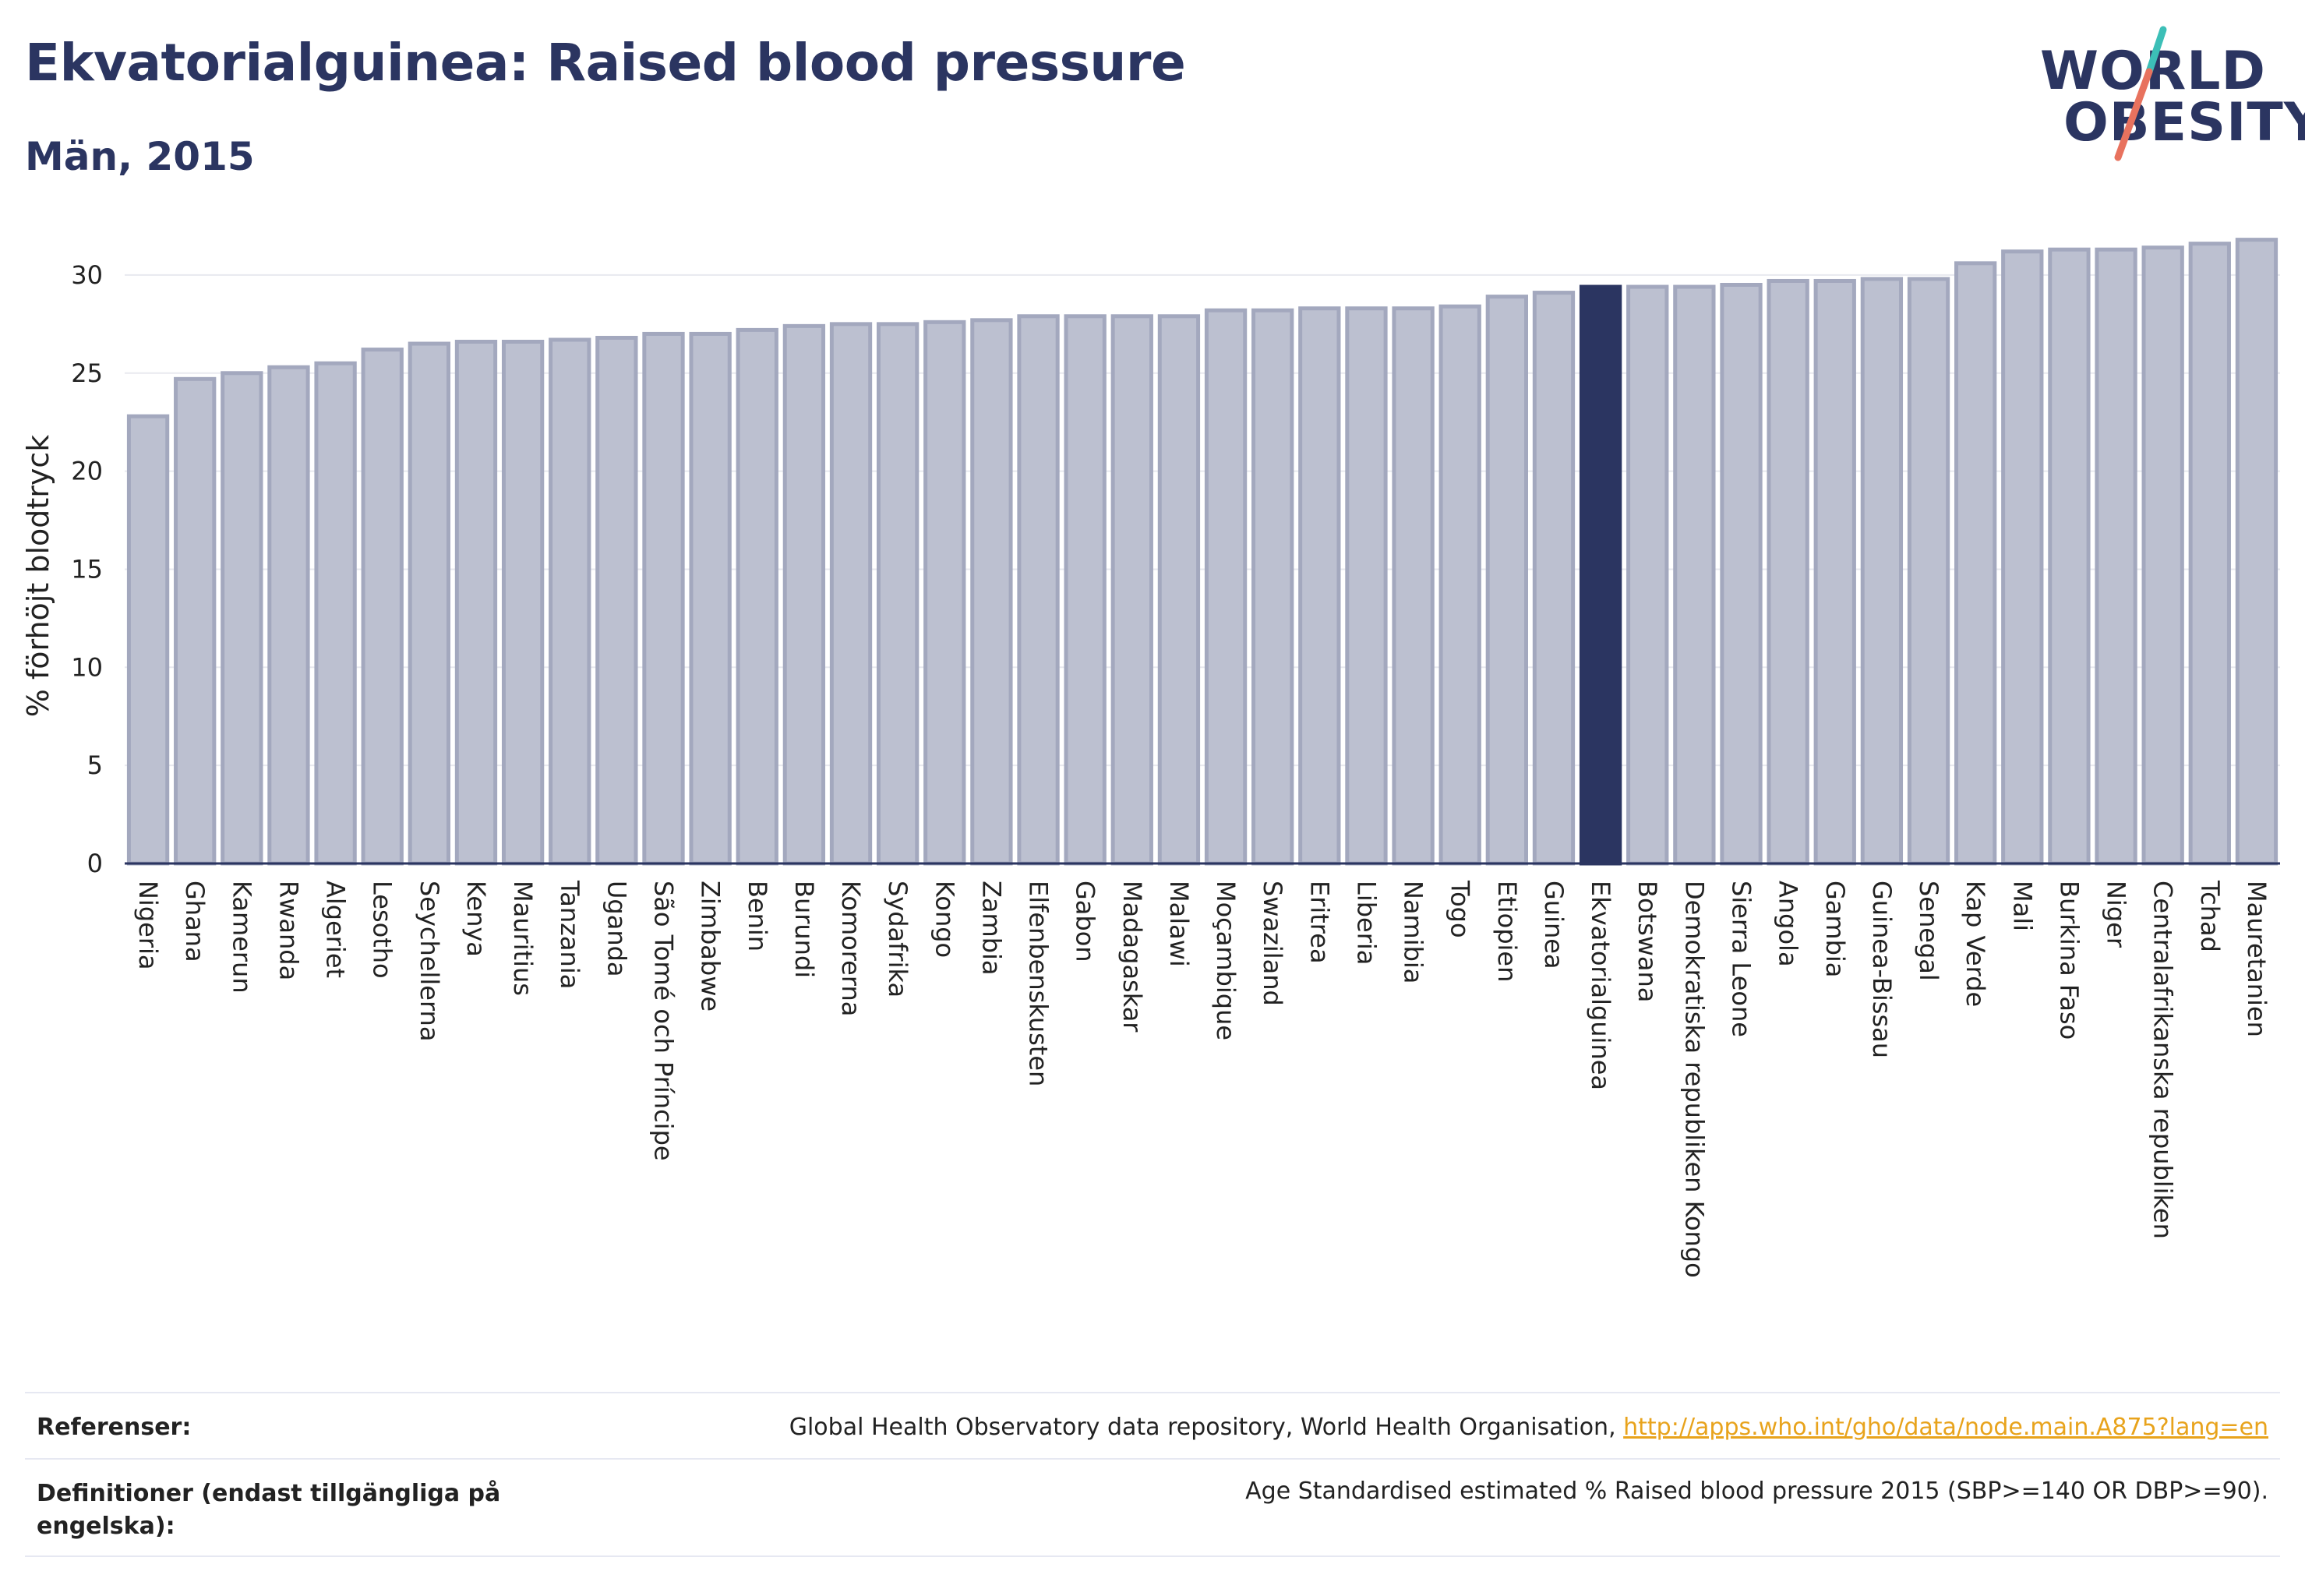  What do you see at coordinates (87, 667) in the screenshot?
I see `y-tick-label: 10` at bounding box center [87, 667].